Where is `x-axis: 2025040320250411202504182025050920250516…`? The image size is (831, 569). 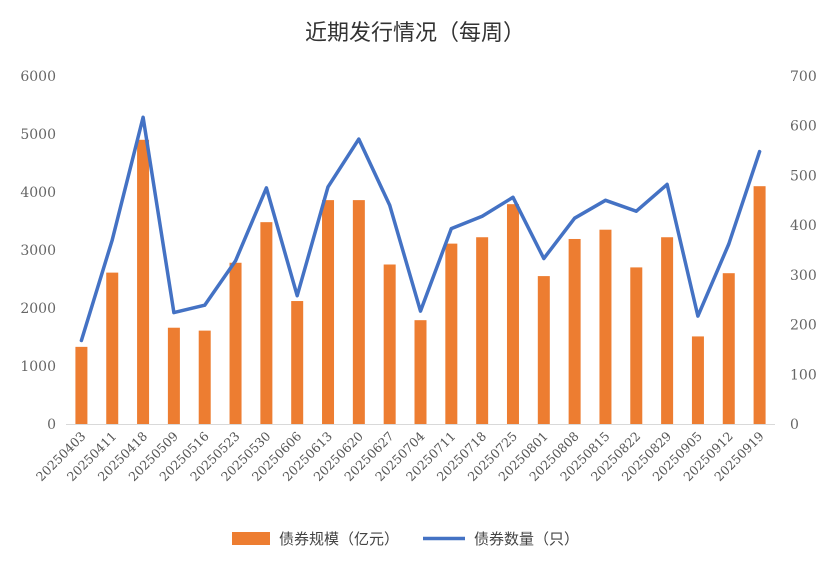
x-axis: 2025040320250411202504182025050920250516… is located at coordinates (404, 454).